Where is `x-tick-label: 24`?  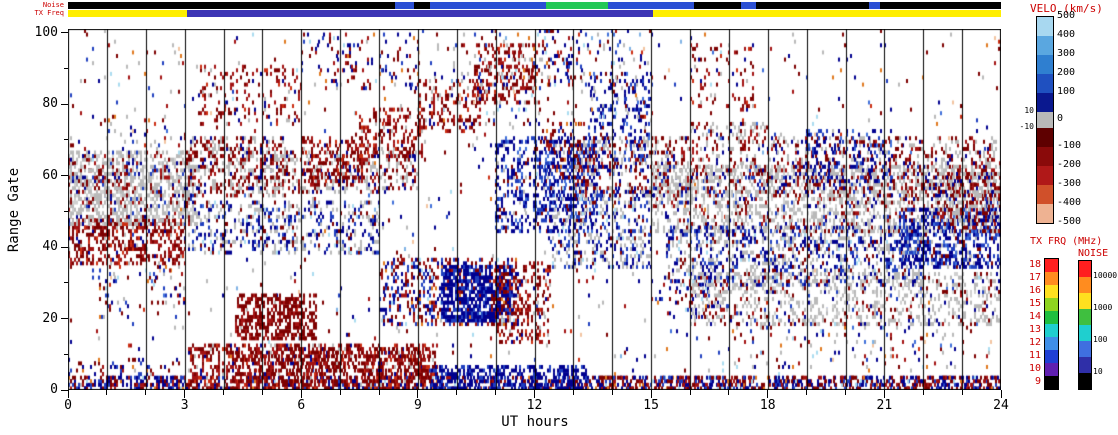 x-tick-label: 24 is located at coordinates (1001, 405).